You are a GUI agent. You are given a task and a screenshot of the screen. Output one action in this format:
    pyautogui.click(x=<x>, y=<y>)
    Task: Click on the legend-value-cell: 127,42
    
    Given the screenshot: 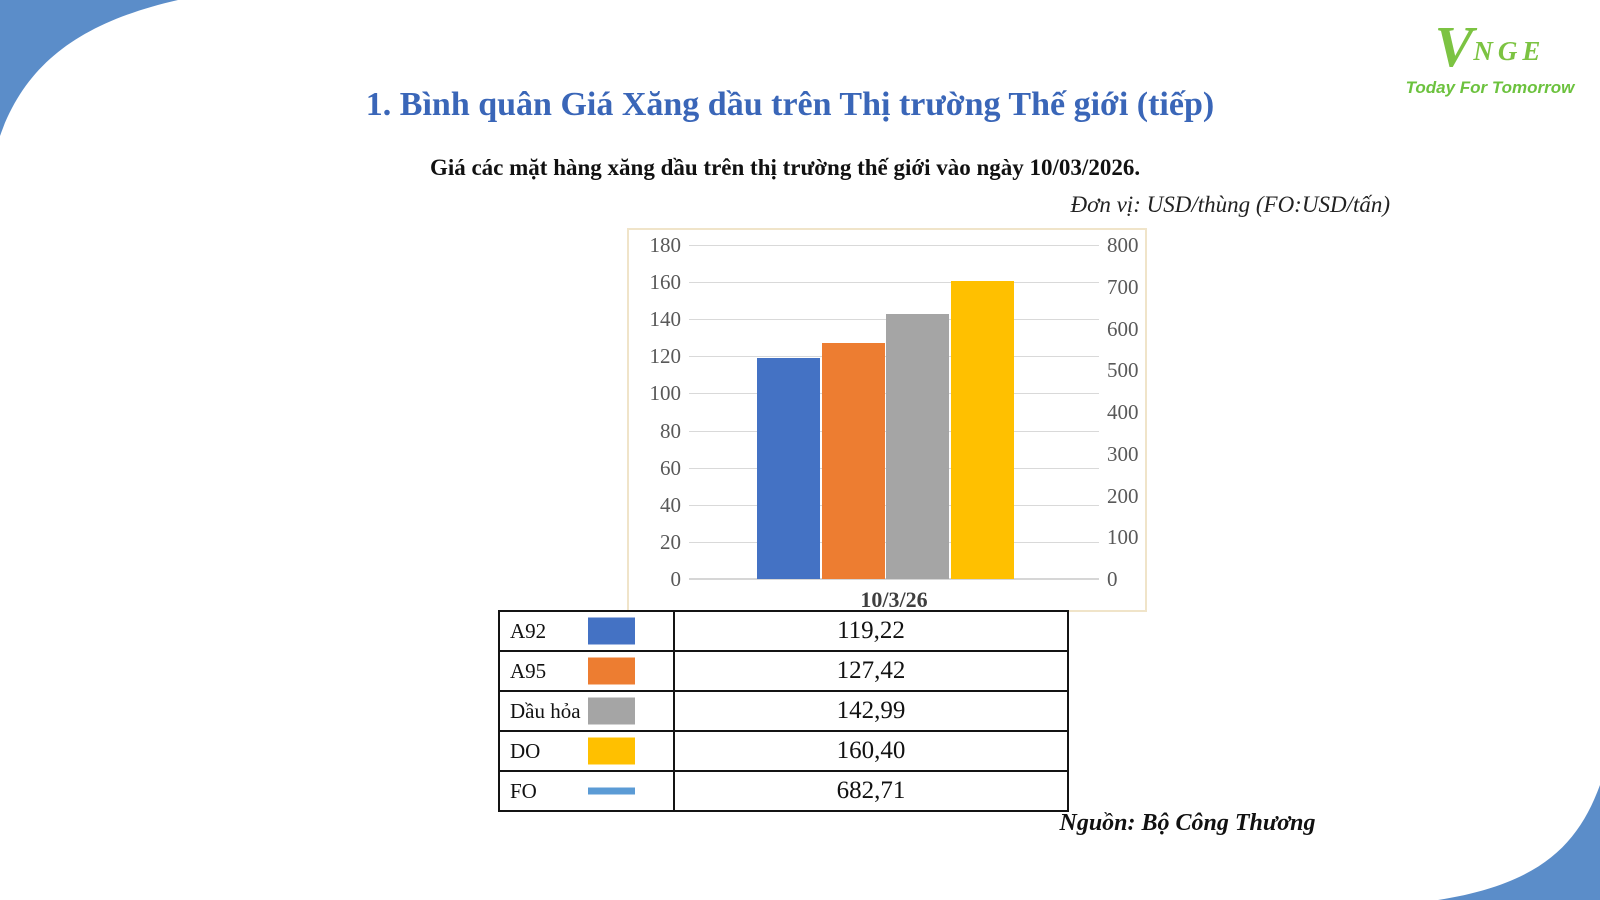 What is the action you would take?
    pyautogui.click(x=871, y=671)
    